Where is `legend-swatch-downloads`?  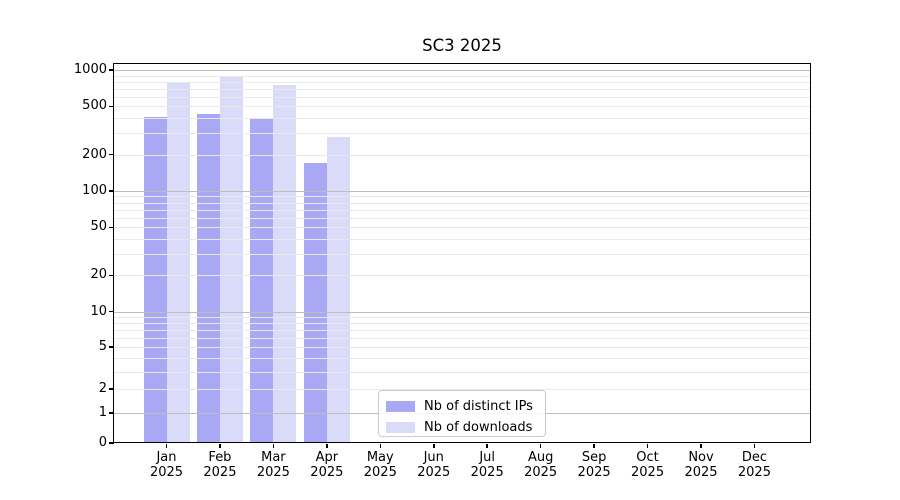 legend-swatch-downloads is located at coordinates (400, 427).